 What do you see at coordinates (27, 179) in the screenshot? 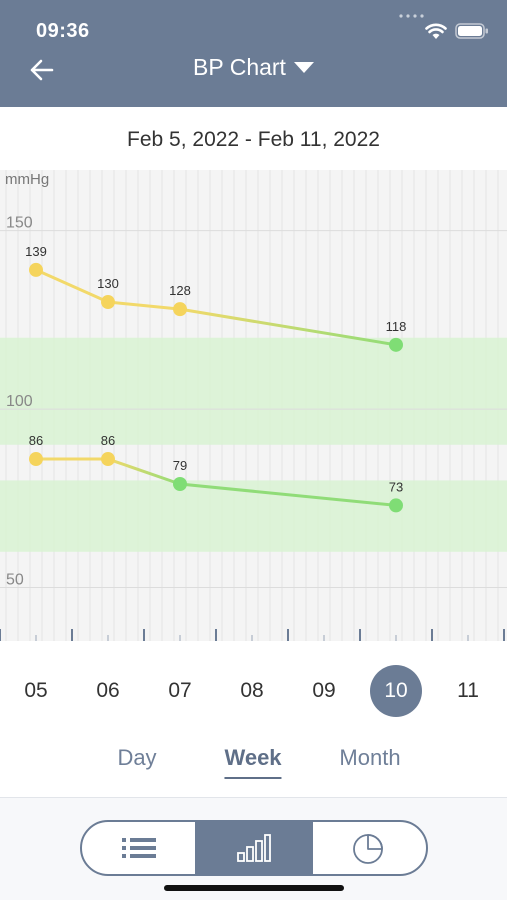
I see `y-axis-label: mmHg` at bounding box center [27, 179].